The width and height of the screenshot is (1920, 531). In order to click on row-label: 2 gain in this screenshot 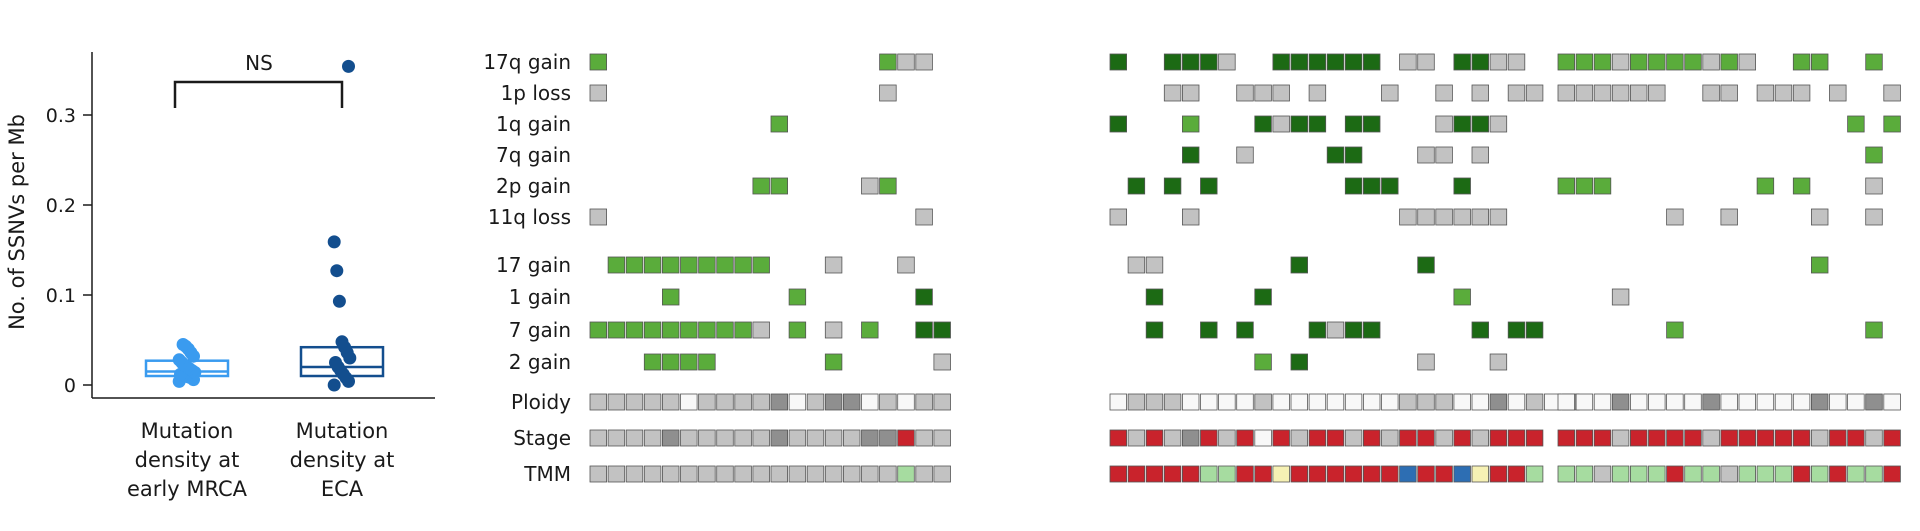, I will do `click(540, 362)`.